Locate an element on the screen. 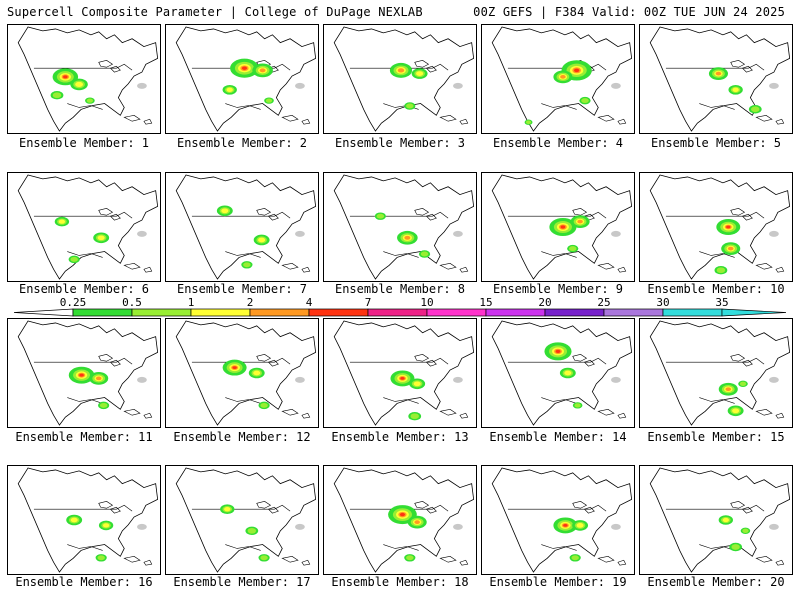 The width and height of the screenshot is (800, 600). ensemble-member-label: Ensemble Member: 15 is located at coordinates (716, 437).